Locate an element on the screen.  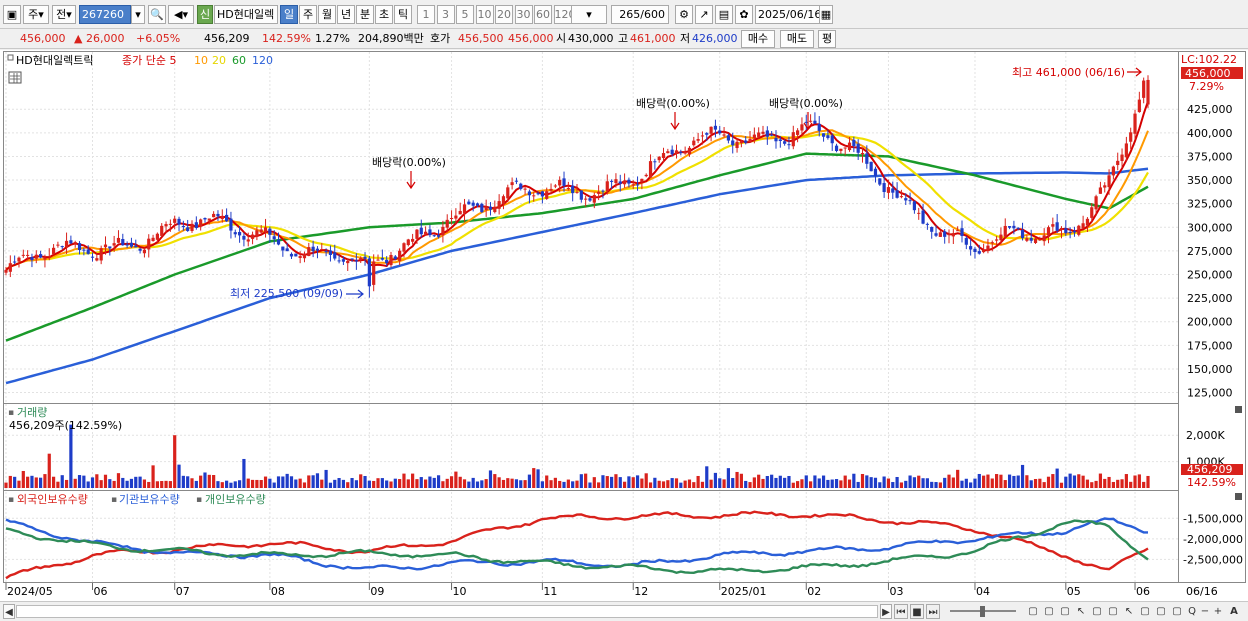
scroll-right-icon: ▶ is located at coordinates (886, 611).